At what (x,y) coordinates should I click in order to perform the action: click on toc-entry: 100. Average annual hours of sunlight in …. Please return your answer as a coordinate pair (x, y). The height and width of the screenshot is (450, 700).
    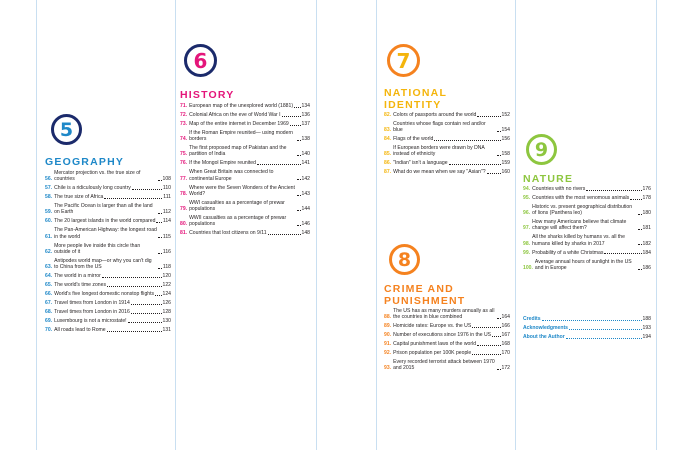
    Looking at the image, I should click on (587, 265).